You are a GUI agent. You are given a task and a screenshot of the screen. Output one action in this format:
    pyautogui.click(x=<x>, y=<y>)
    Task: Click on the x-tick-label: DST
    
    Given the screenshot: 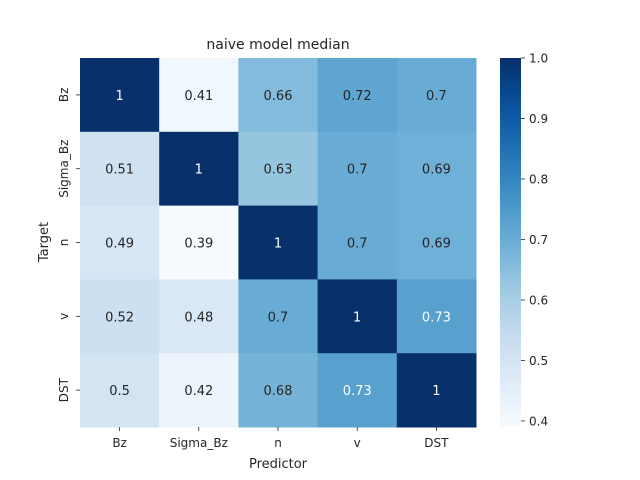 What is the action you would take?
    pyautogui.click(x=436, y=443)
    